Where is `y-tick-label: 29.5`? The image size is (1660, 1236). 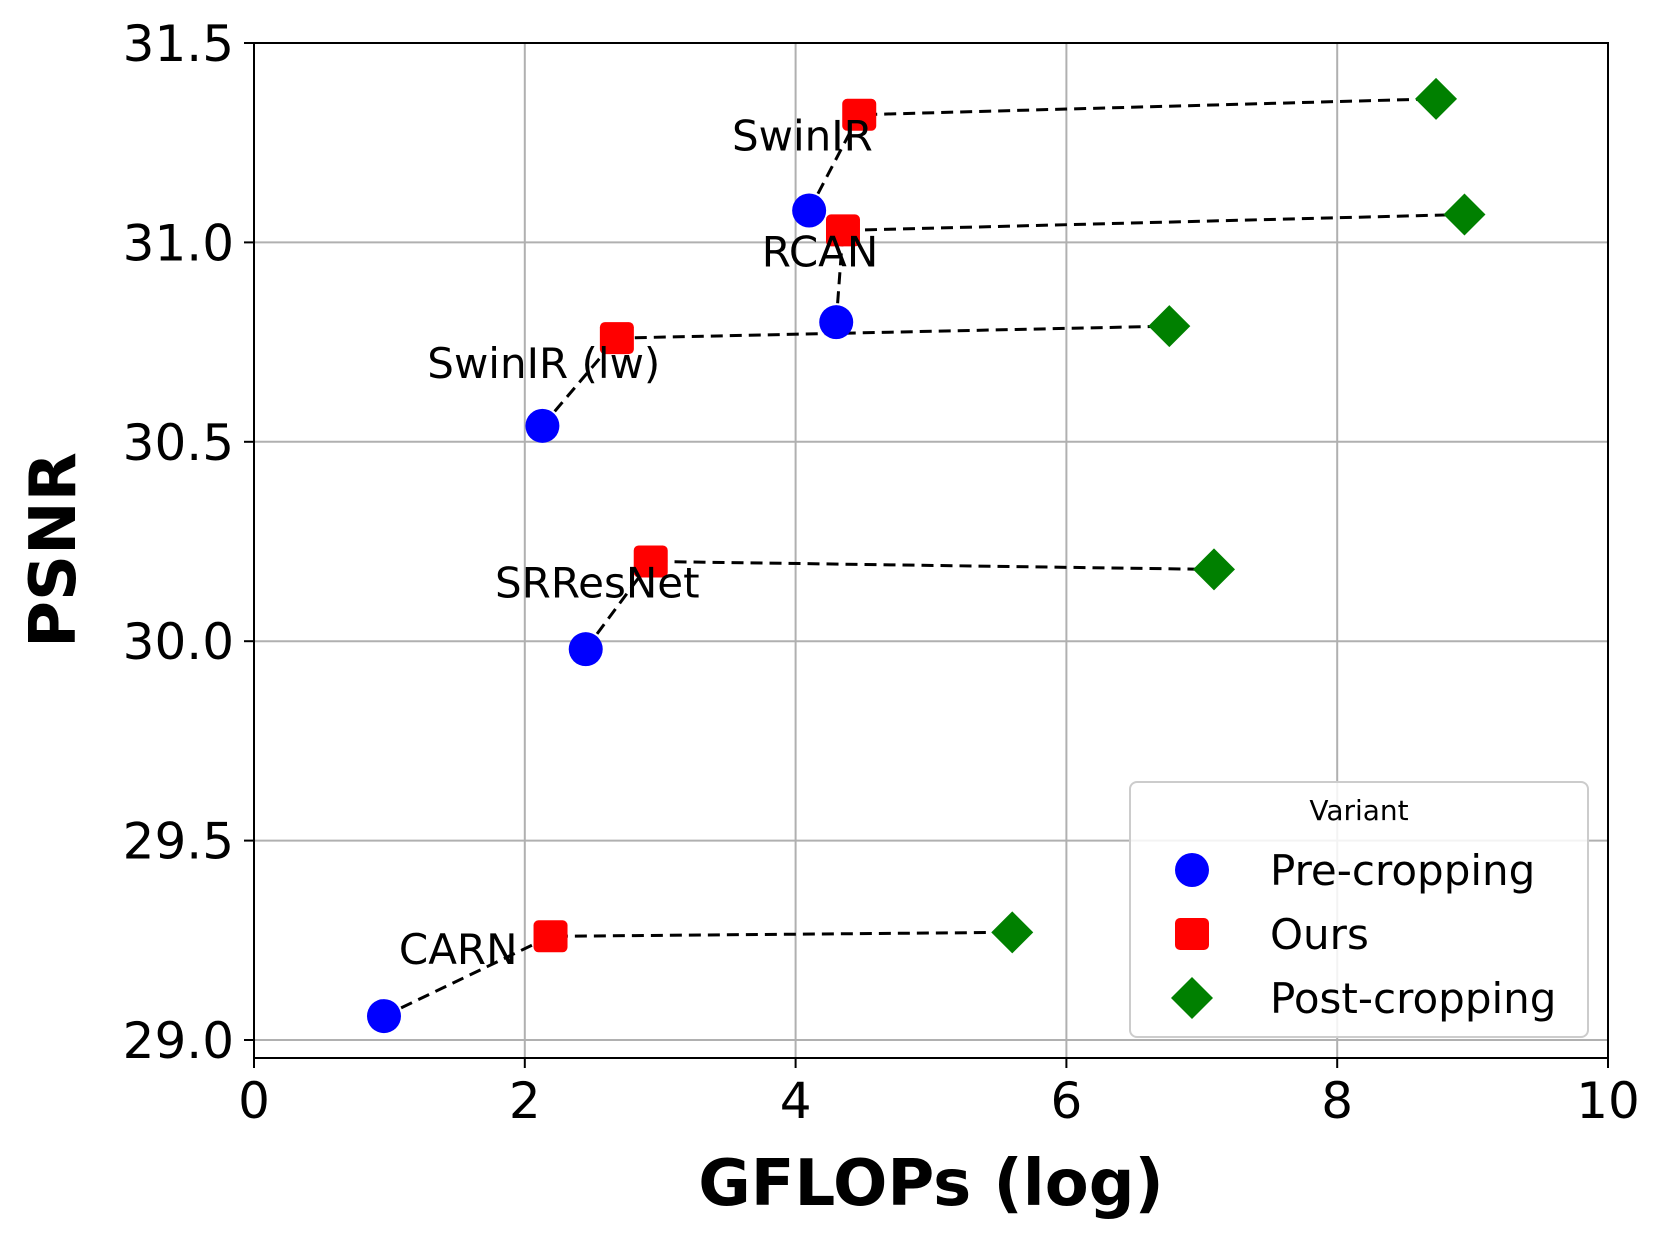 y-tick-label: 29.5 is located at coordinates (178, 842).